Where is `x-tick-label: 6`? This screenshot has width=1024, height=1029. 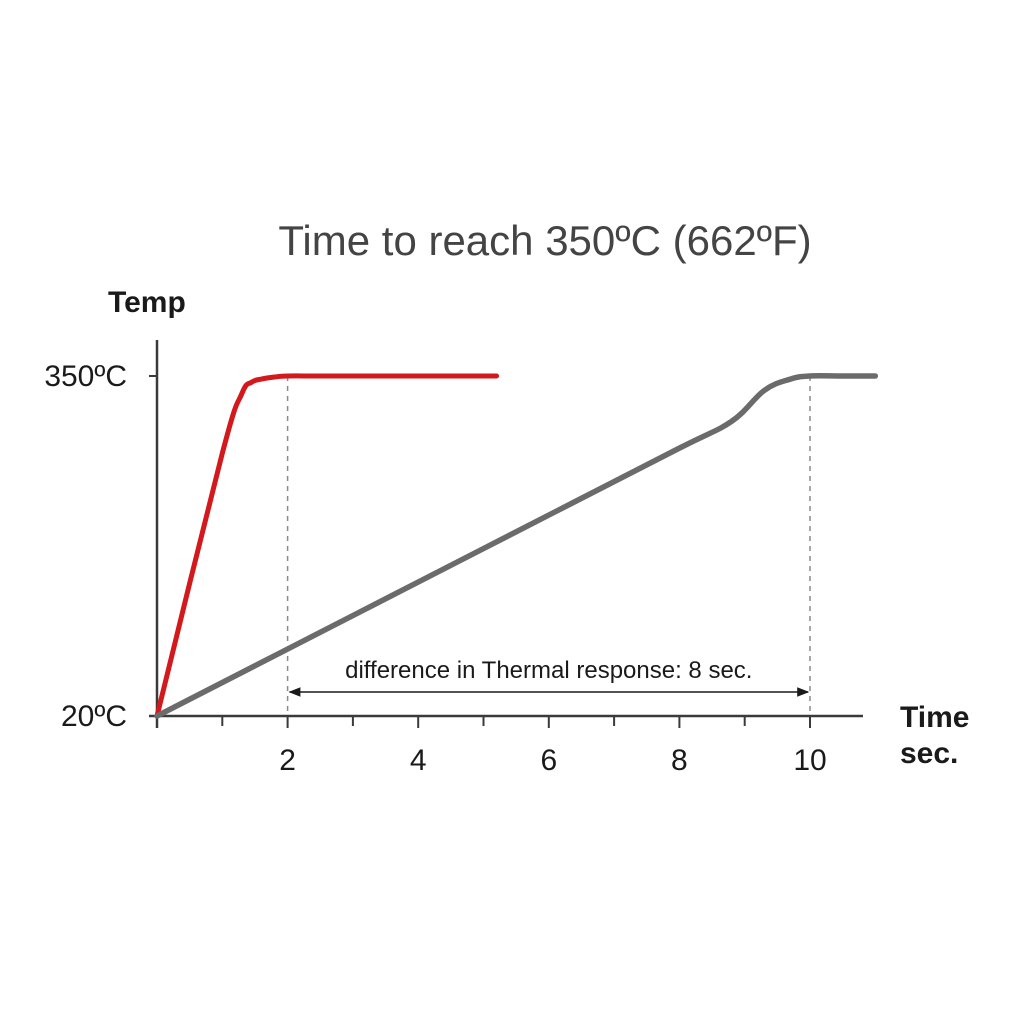
x-tick-label: 6 is located at coordinates (548, 760).